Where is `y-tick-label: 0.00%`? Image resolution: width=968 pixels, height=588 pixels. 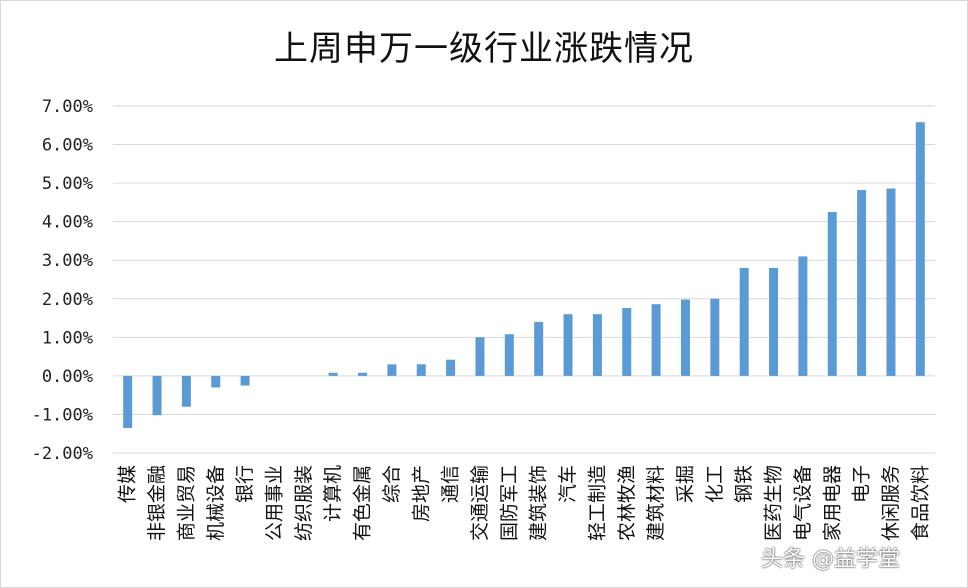
y-tick-label: 0.00% is located at coordinates (67, 377).